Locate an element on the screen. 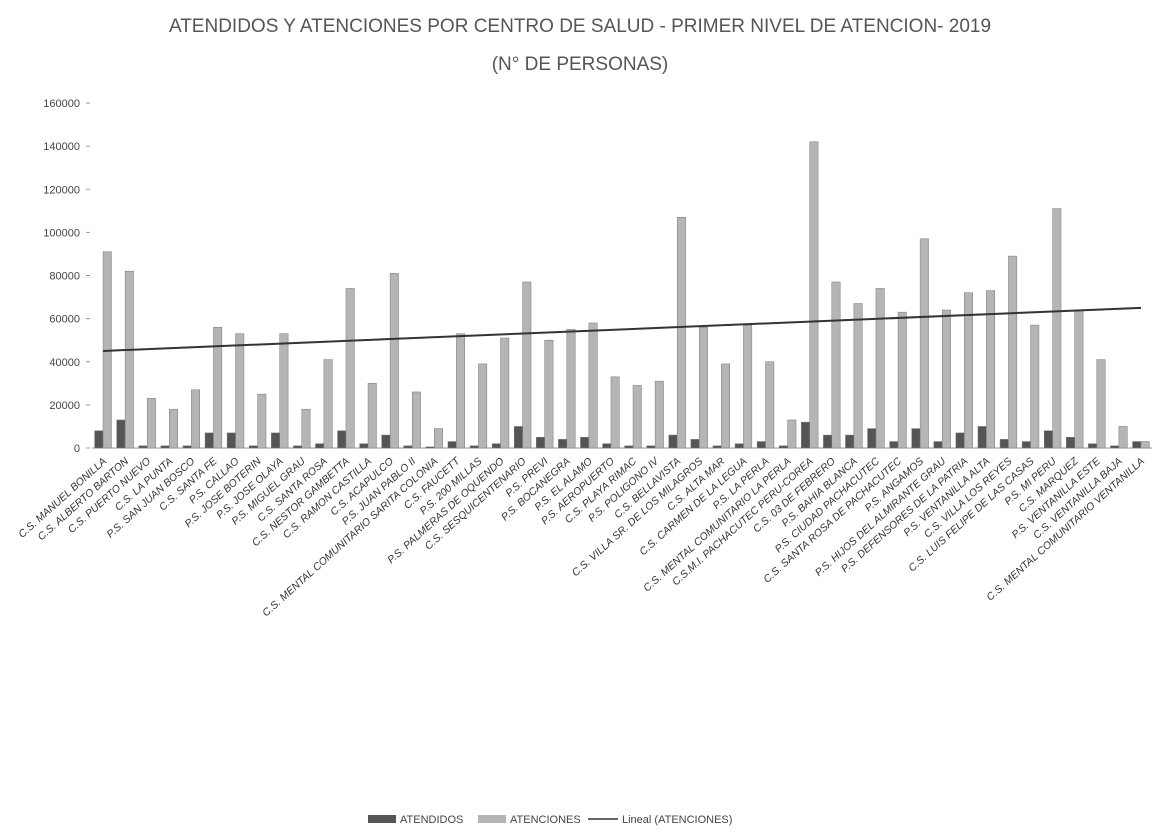 Image resolution: width=1158 pixels, height=833 pixels. chart-subtitle: (N° DE PERSONAS) is located at coordinates (580, 64).